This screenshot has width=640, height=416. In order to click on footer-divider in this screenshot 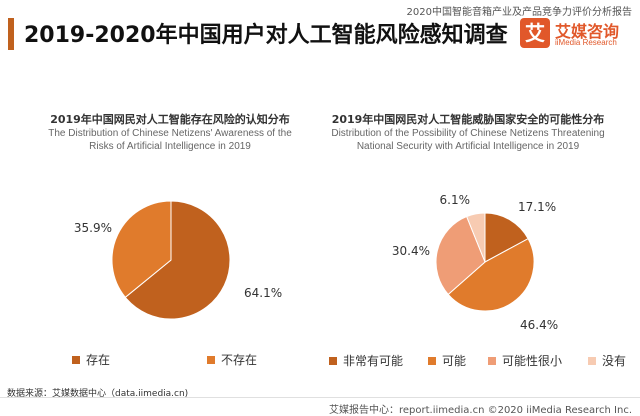, I will do `click(320, 397)`.